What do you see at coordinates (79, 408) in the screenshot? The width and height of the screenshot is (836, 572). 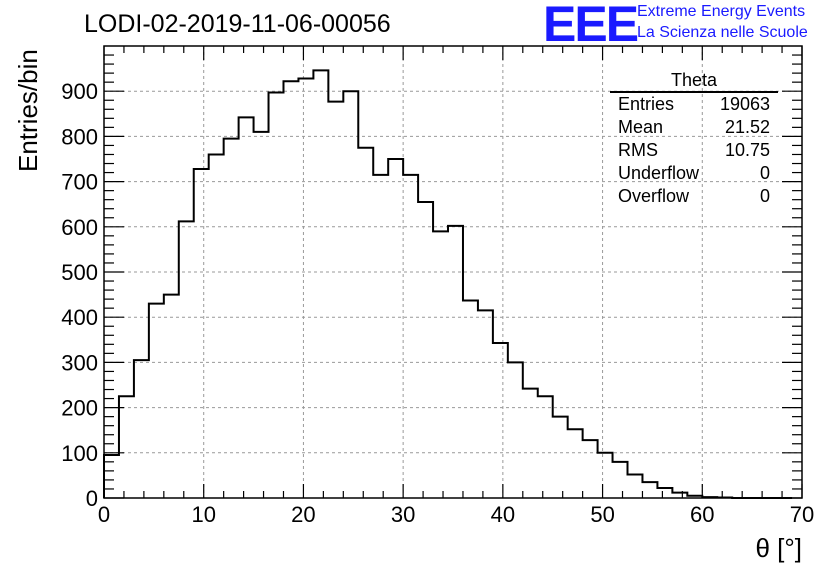 I see `y-tick-label: 200` at bounding box center [79, 408].